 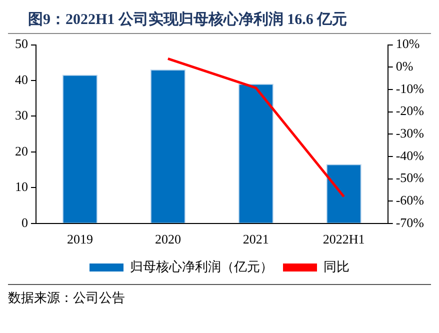 What do you see at coordinates (21, 186) in the screenshot?
I see `y-tick-label: 10` at bounding box center [21, 186].